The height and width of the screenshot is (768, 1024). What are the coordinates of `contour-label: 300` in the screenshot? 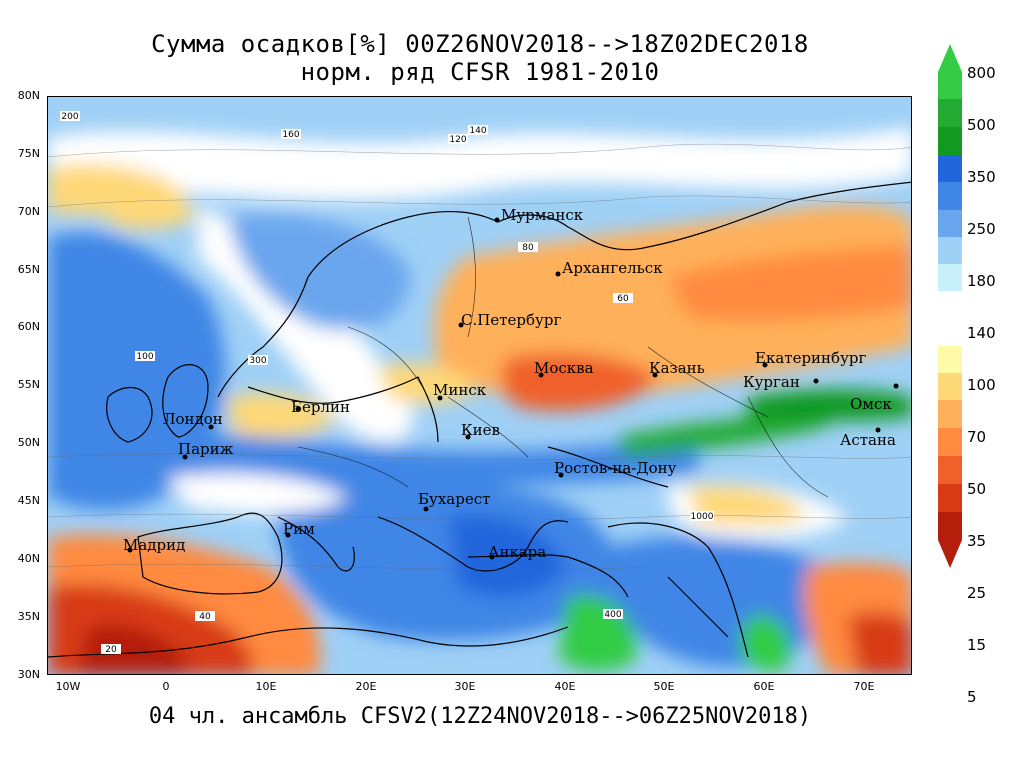 It's located at (257, 361).